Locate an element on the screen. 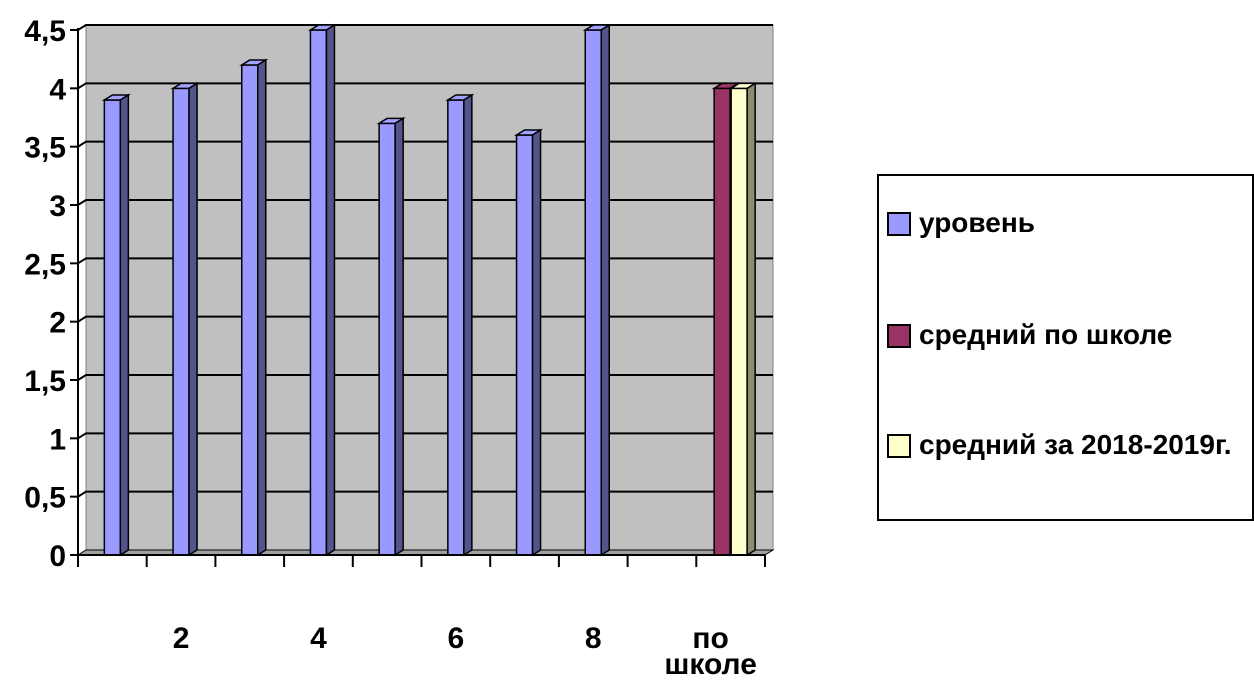  legend-swatch-year-average is located at coordinates (899, 446).